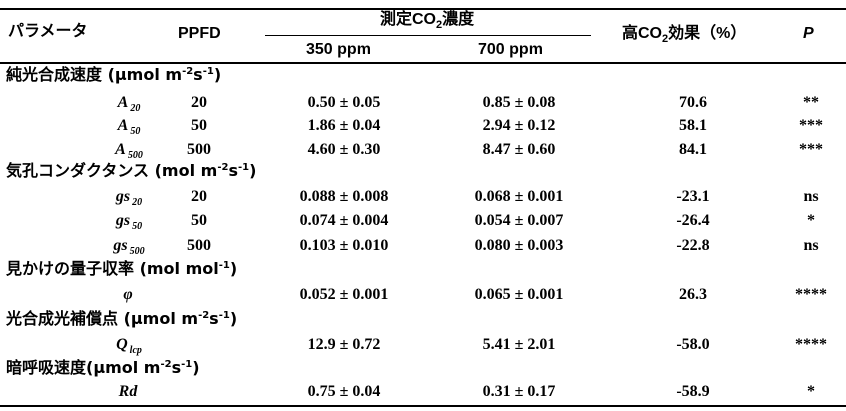 This screenshot has height=411, width=846. What do you see at coordinates (693, 149) in the screenshot?
I see `row-effect: 84.1` at bounding box center [693, 149].